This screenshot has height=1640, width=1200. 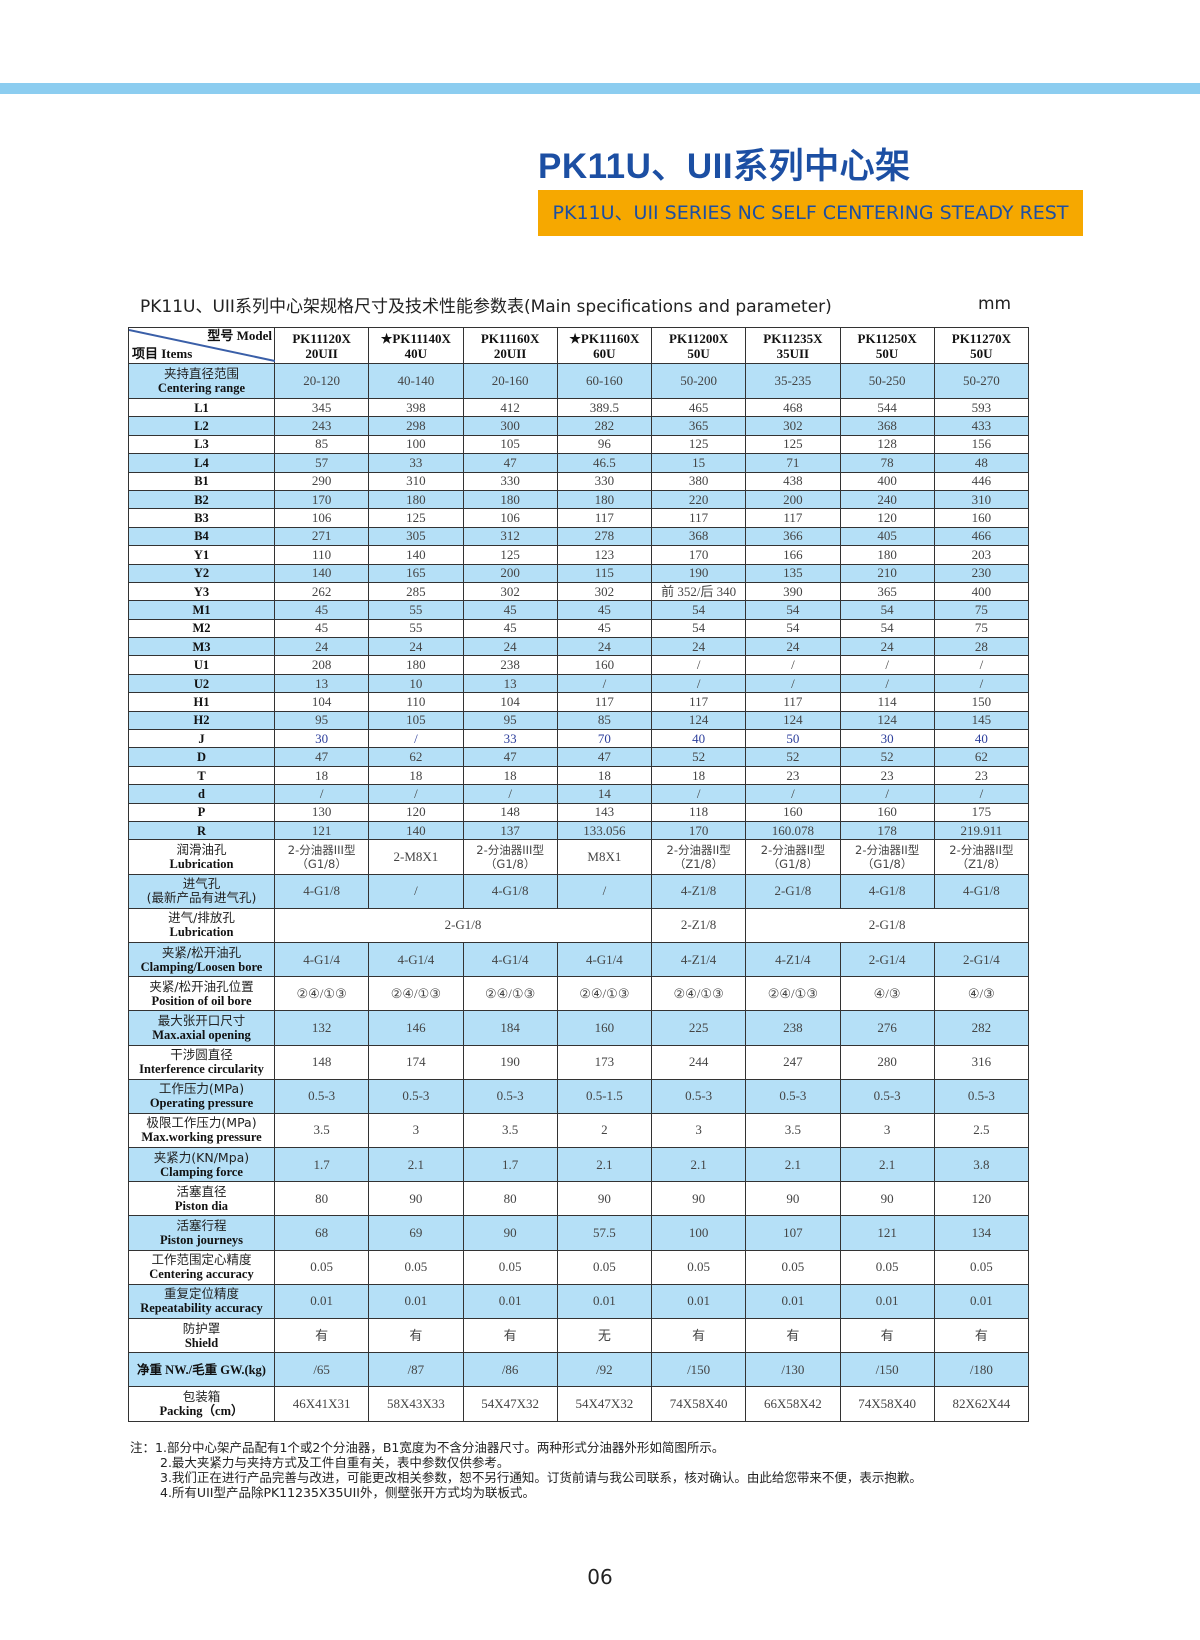 I want to click on row-label-en: Lubrication, so click(x=201, y=932).